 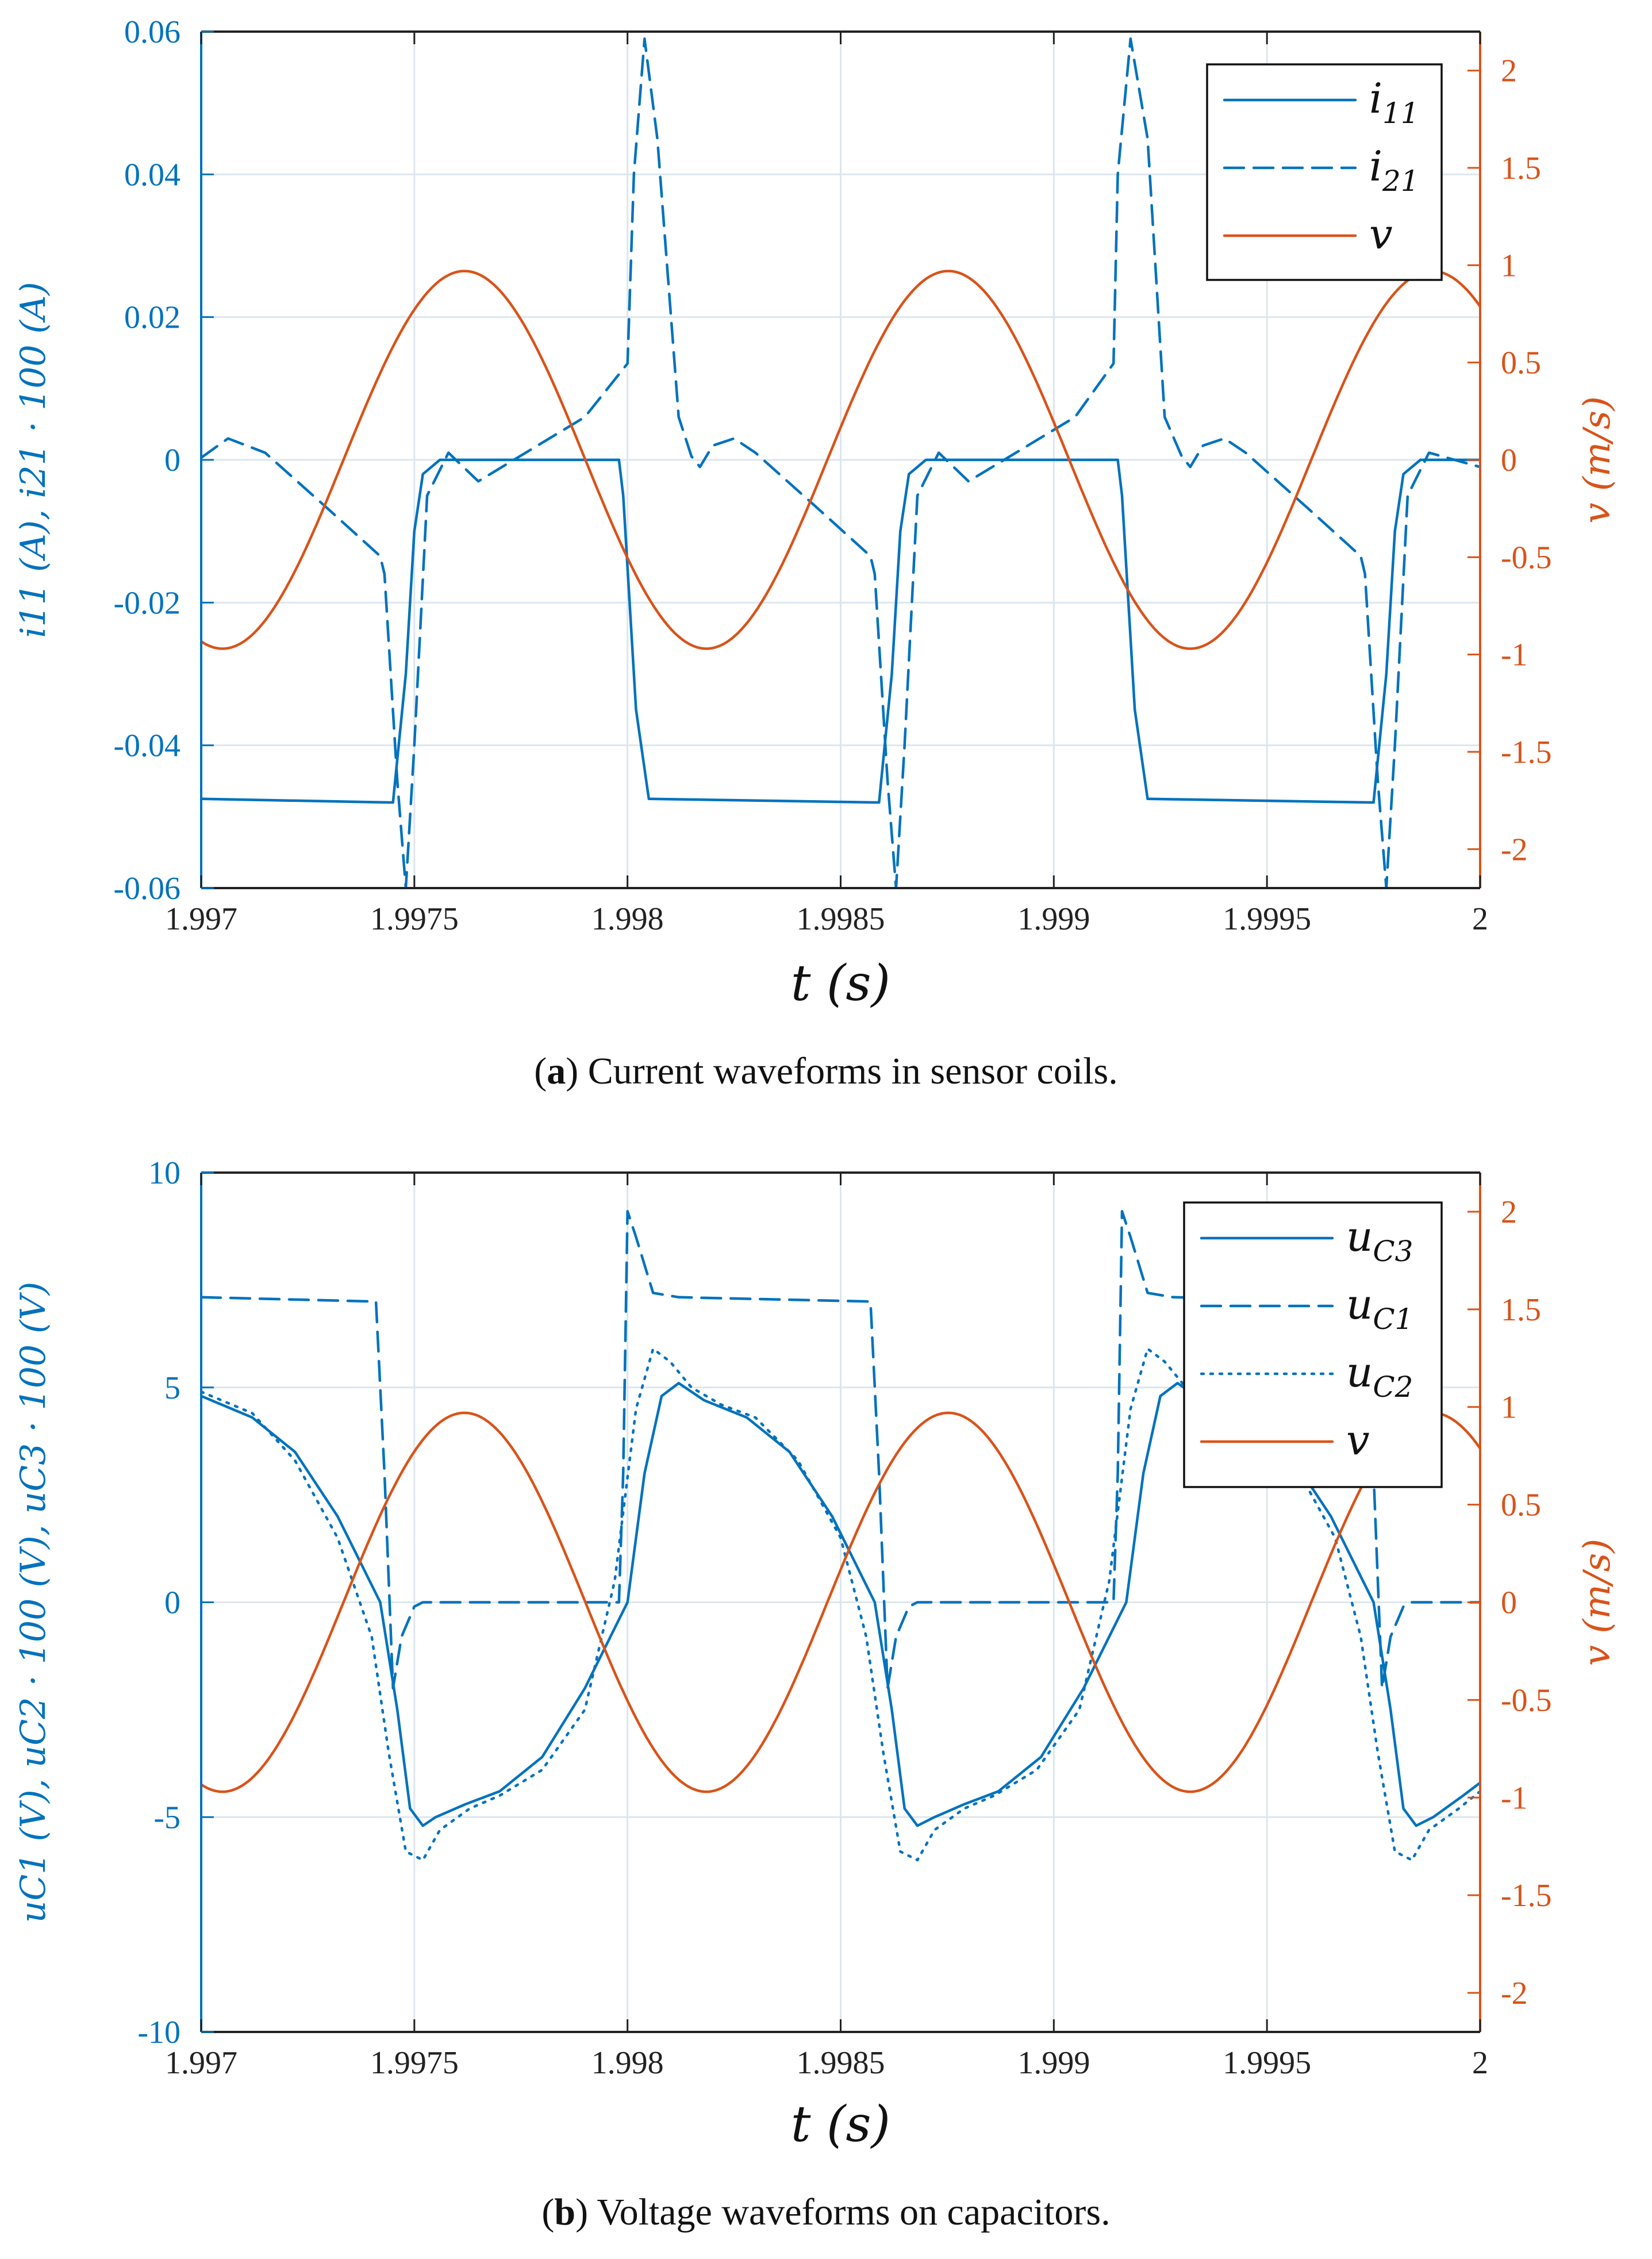 I want to click on y-left-tick-label: 10, so click(x=164, y=1173).